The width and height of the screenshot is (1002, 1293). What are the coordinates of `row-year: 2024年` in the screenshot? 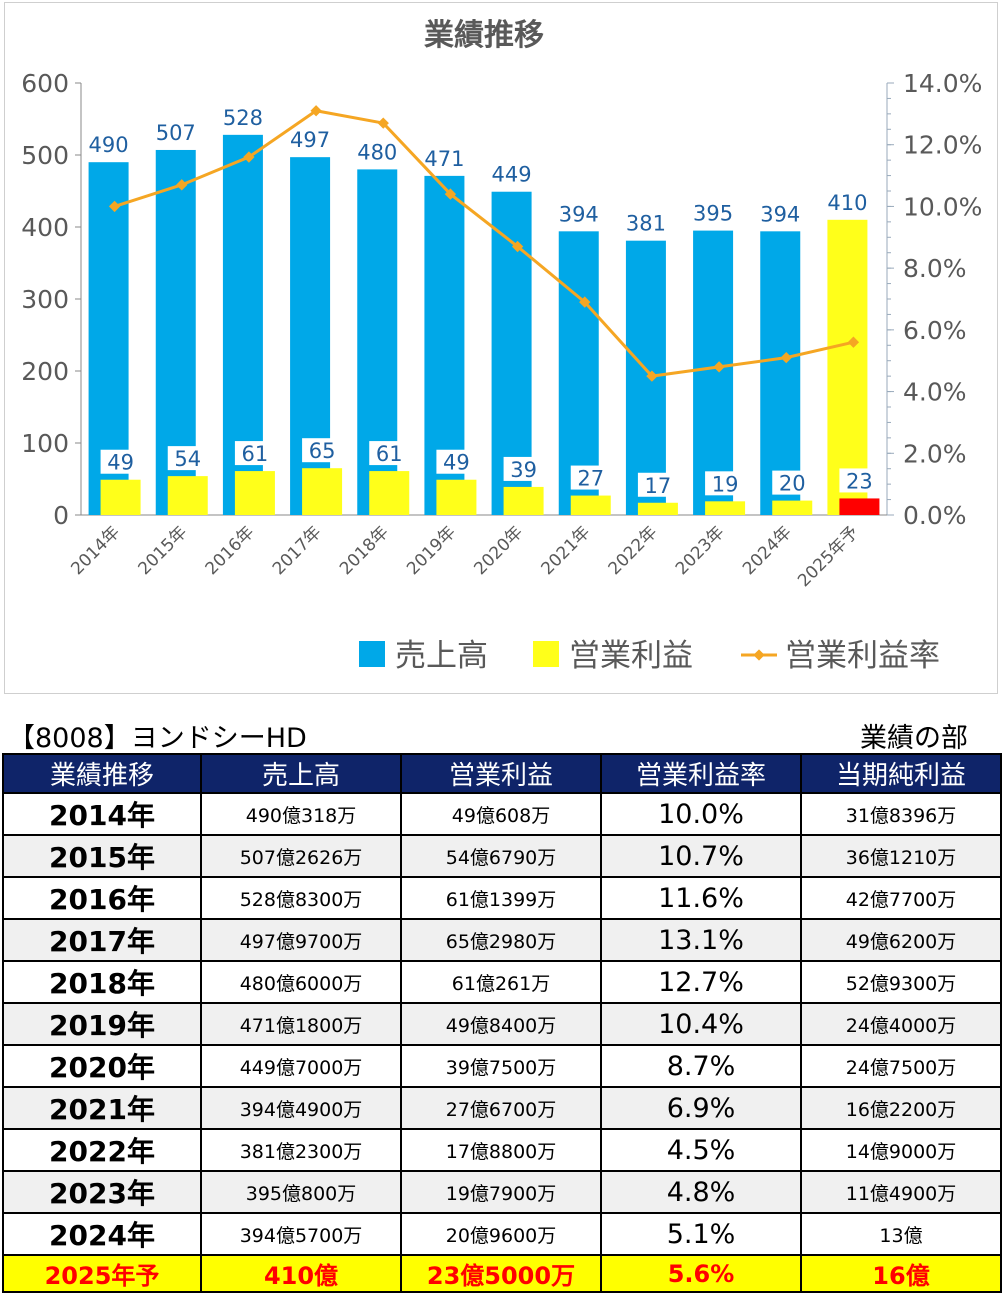 It's located at (102, 1234).